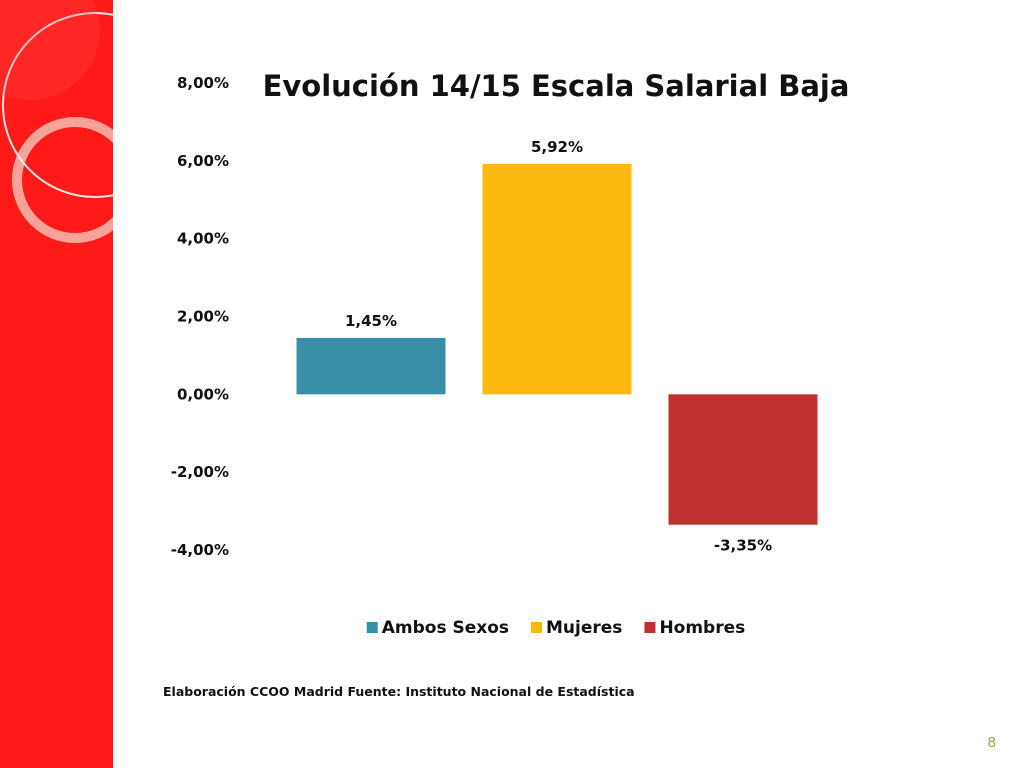 This screenshot has height=768, width=1024. What do you see at coordinates (557, 279) in the screenshot?
I see `bar-mujeres` at bounding box center [557, 279].